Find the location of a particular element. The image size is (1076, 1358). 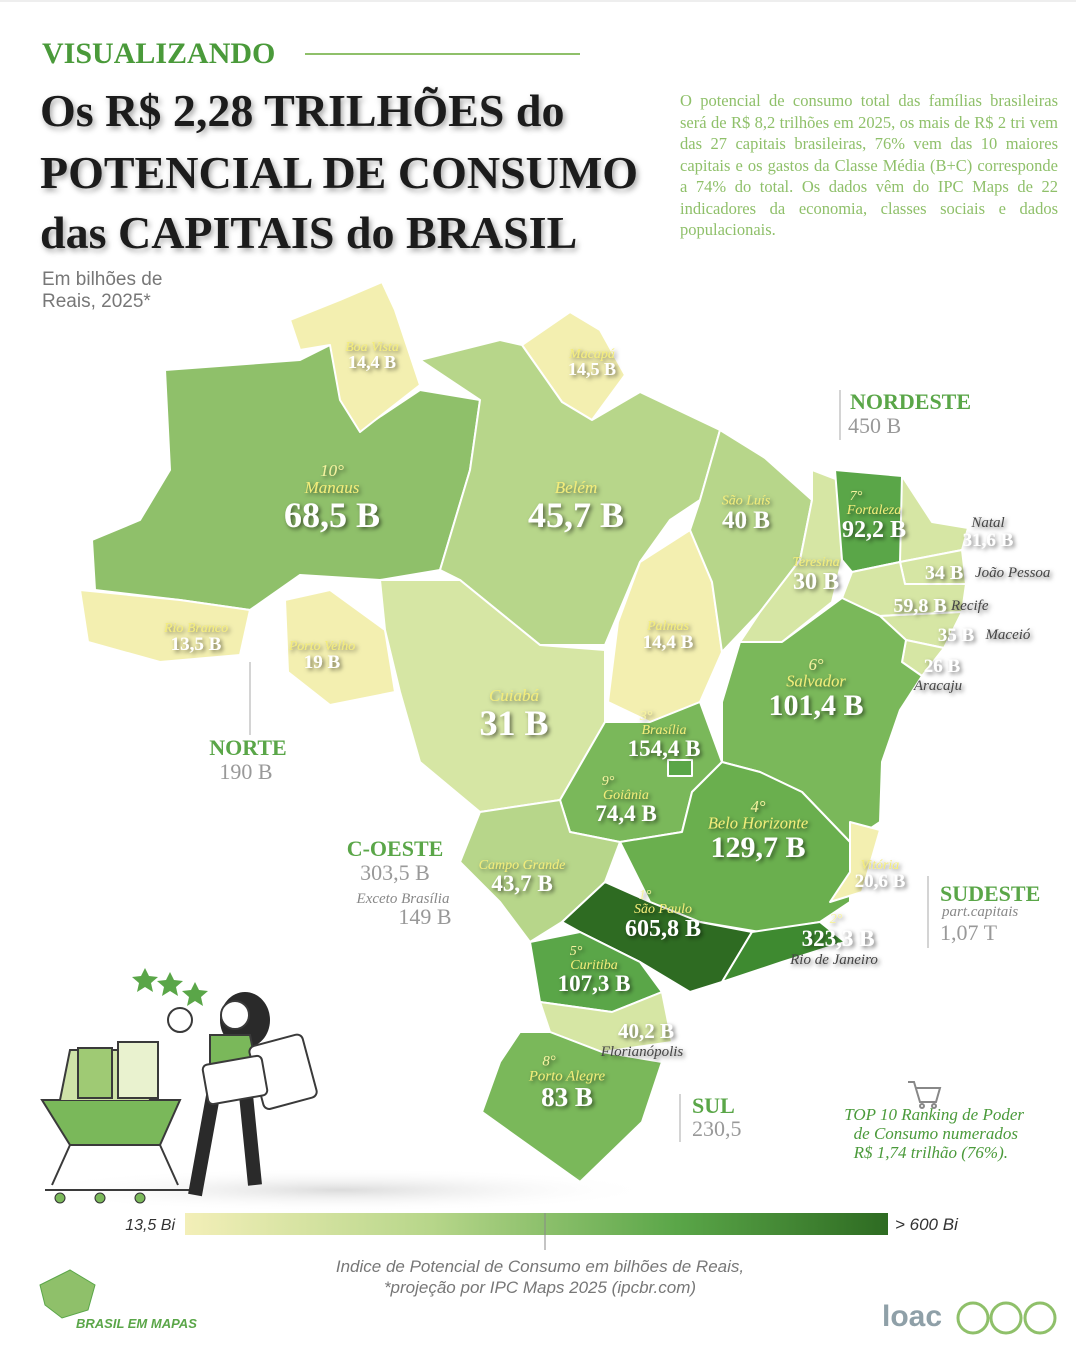

capital-value: 14,5 B is located at coordinates (592, 369).